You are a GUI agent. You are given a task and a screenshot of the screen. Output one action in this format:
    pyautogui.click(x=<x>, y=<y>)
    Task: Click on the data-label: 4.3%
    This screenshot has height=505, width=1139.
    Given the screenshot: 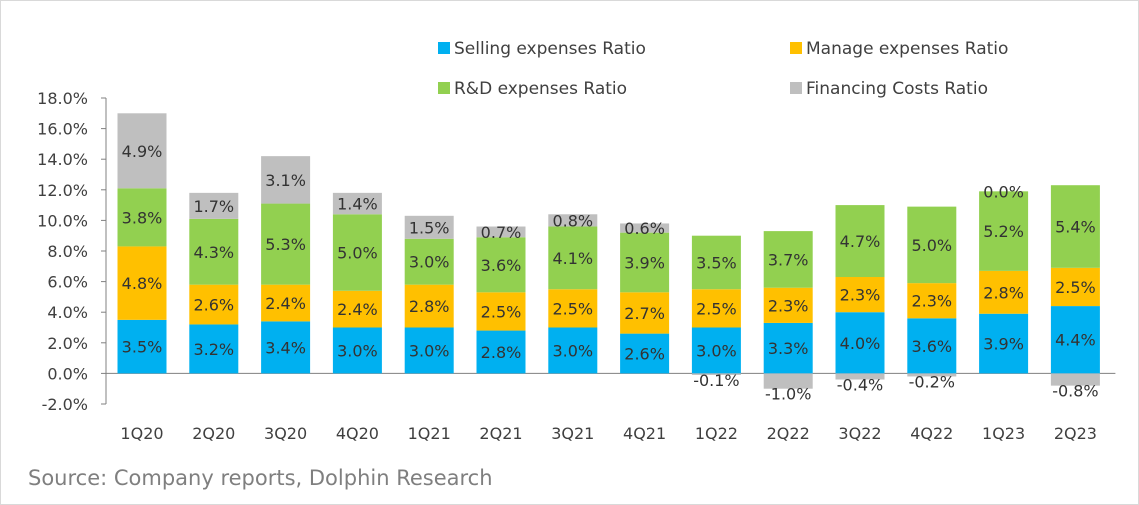 What is the action you would take?
    pyautogui.click(x=213, y=252)
    